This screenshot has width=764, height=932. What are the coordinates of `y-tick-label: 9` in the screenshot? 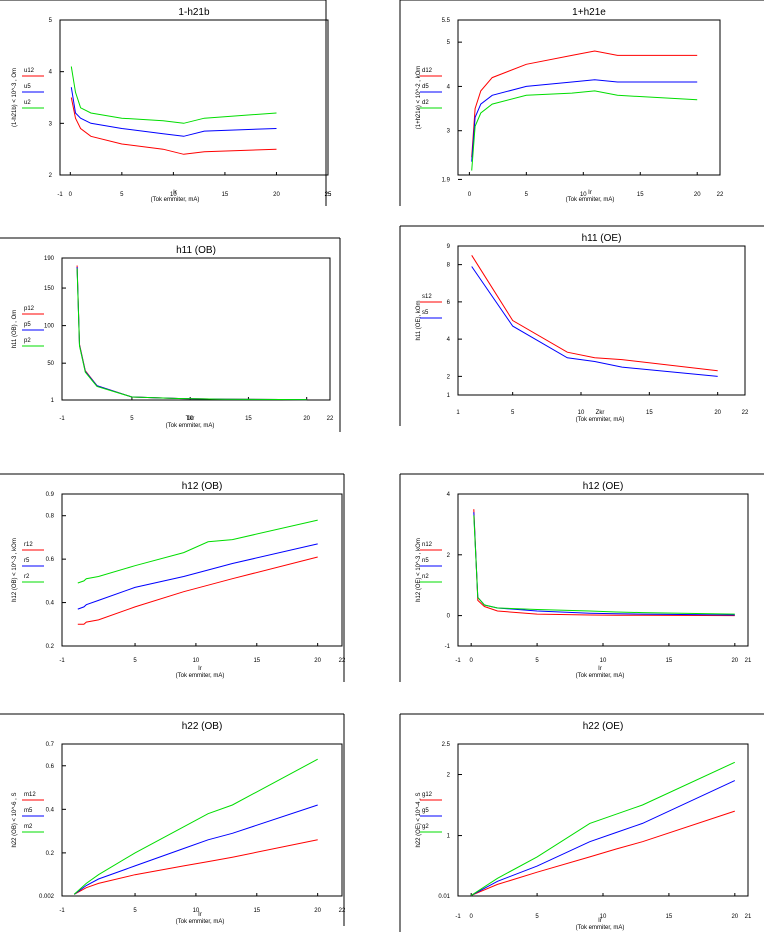 It's located at (449, 247).